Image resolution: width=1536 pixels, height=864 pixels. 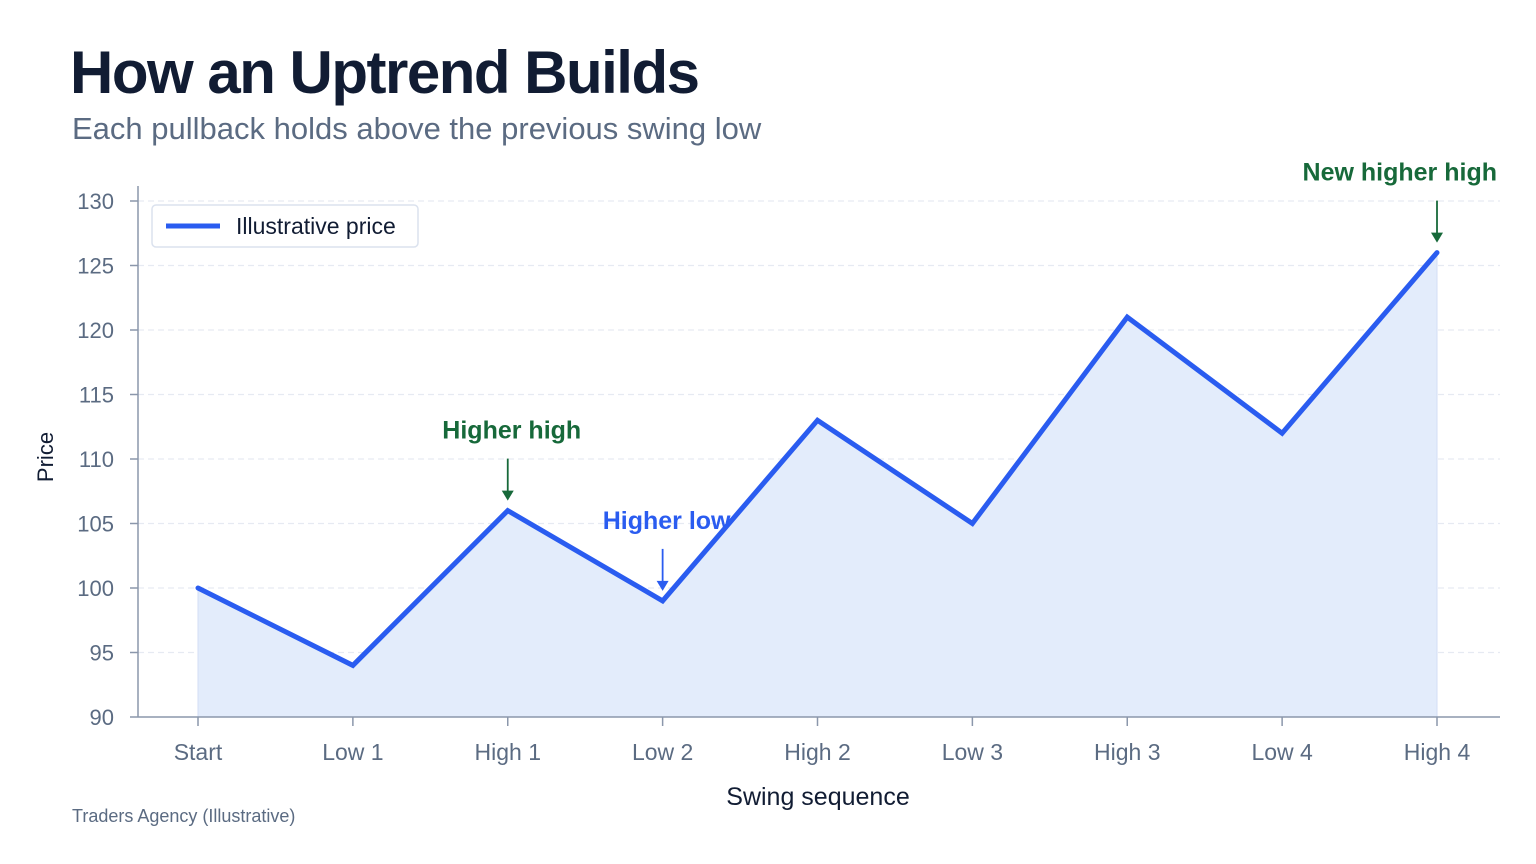 What do you see at coordinates (96, 395) in the screenshot?
I see `y-tick-label: 115` at bounding box center [96, 395].